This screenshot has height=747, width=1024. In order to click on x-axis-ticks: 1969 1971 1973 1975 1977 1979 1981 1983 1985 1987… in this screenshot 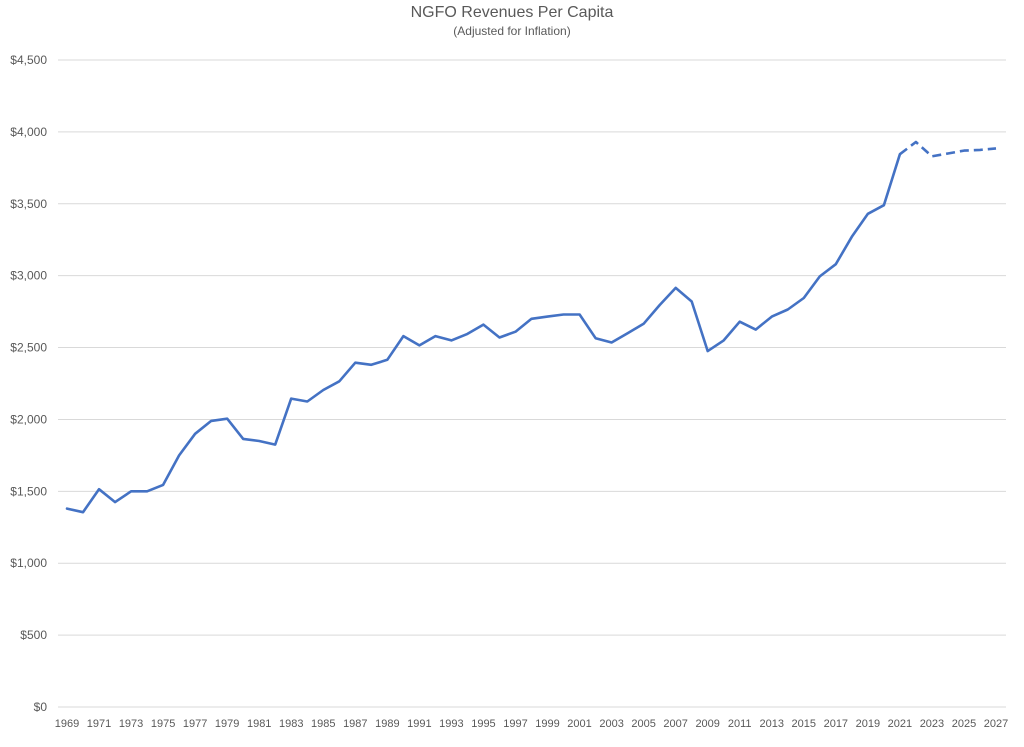, I will do `click(531, 724)`.